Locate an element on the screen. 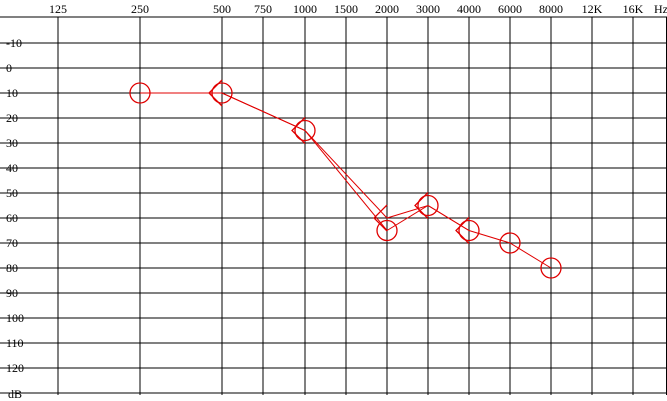  y-tick-label: 80 is located at coordinates (12, 268).